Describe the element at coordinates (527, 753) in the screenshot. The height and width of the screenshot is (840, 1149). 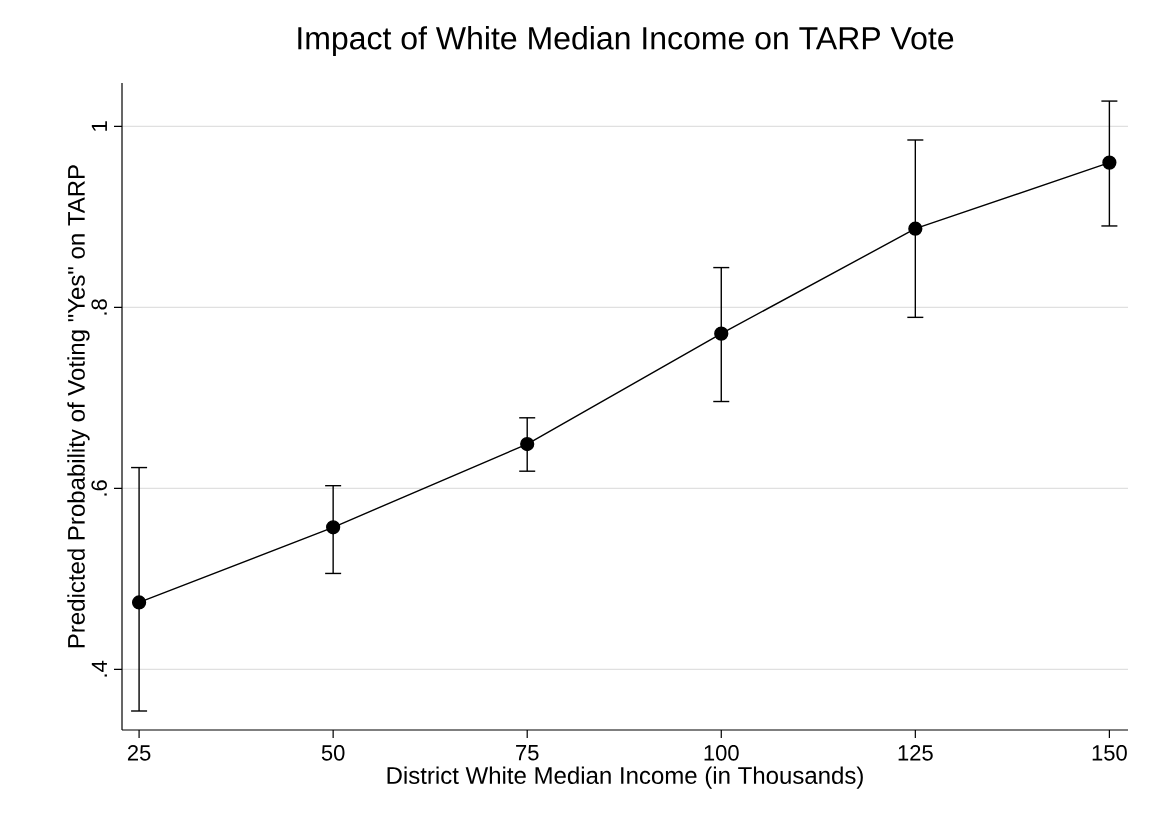
I see `x-tick-label: 75` at that location.